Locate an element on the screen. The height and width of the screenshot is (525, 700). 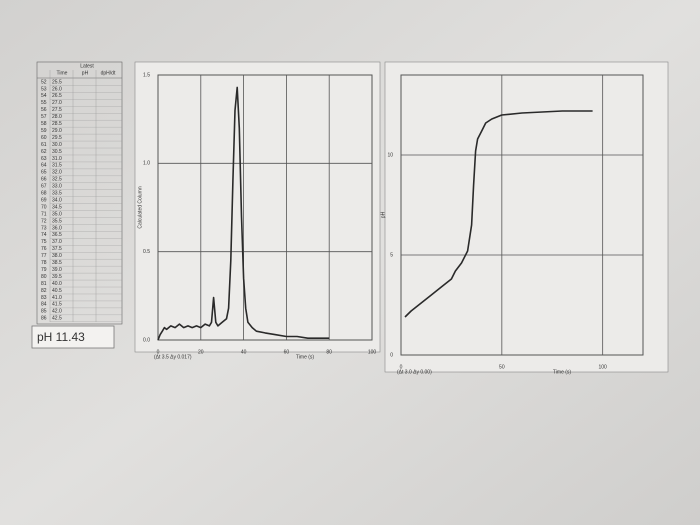
y-tick-label: 0 is located at coordinates (391, 355).